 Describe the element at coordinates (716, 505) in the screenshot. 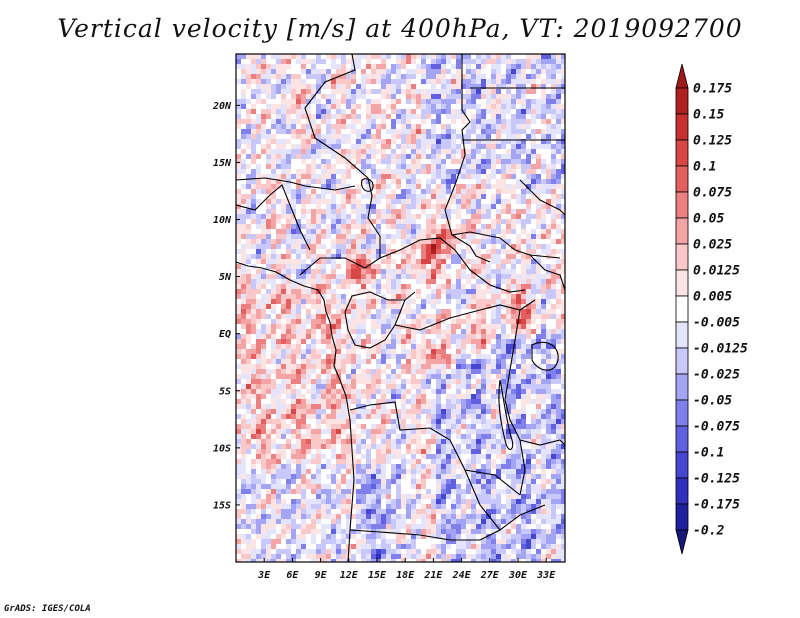

I see `colorbar-label: -0.175` at that location.